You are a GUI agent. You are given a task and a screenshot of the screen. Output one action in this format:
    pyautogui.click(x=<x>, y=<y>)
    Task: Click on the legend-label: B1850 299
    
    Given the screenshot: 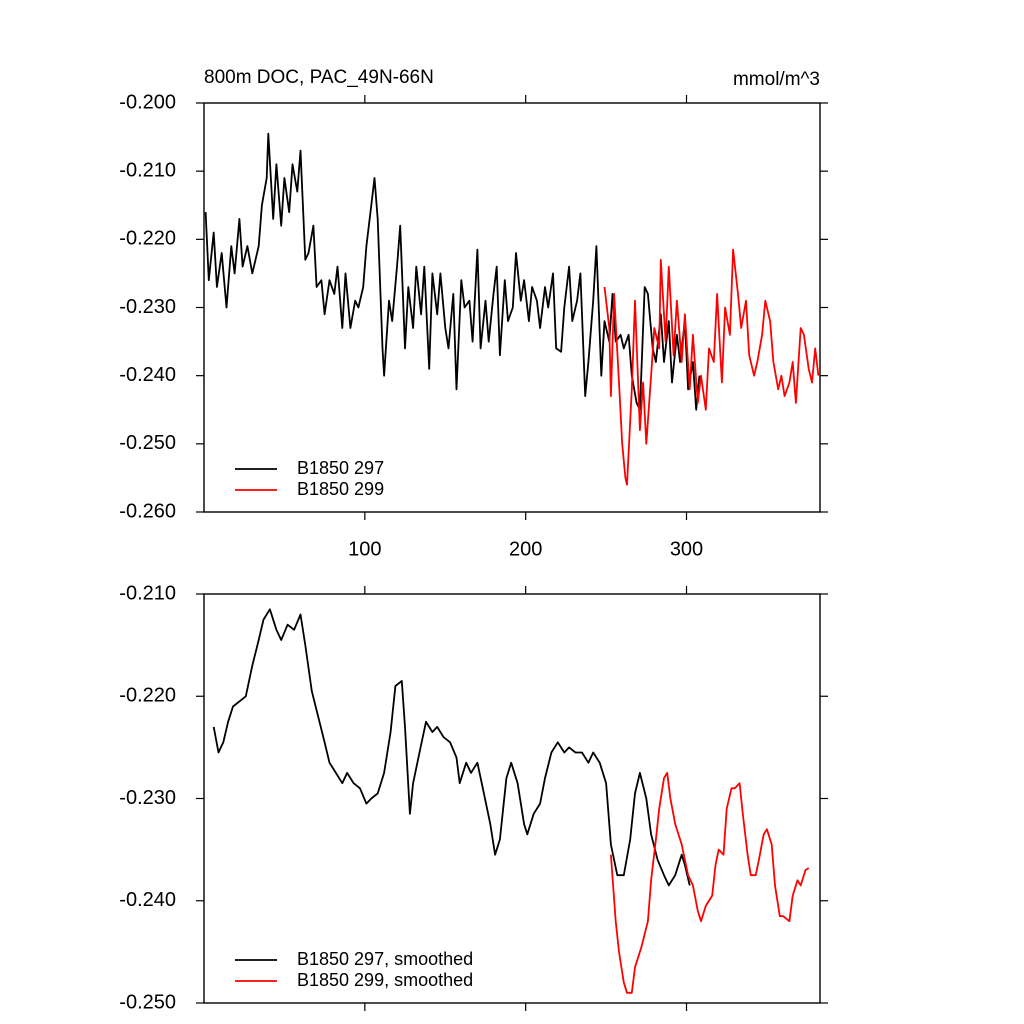 What is the action you would take?
    pyautogui.click(x=340, y=489)
    